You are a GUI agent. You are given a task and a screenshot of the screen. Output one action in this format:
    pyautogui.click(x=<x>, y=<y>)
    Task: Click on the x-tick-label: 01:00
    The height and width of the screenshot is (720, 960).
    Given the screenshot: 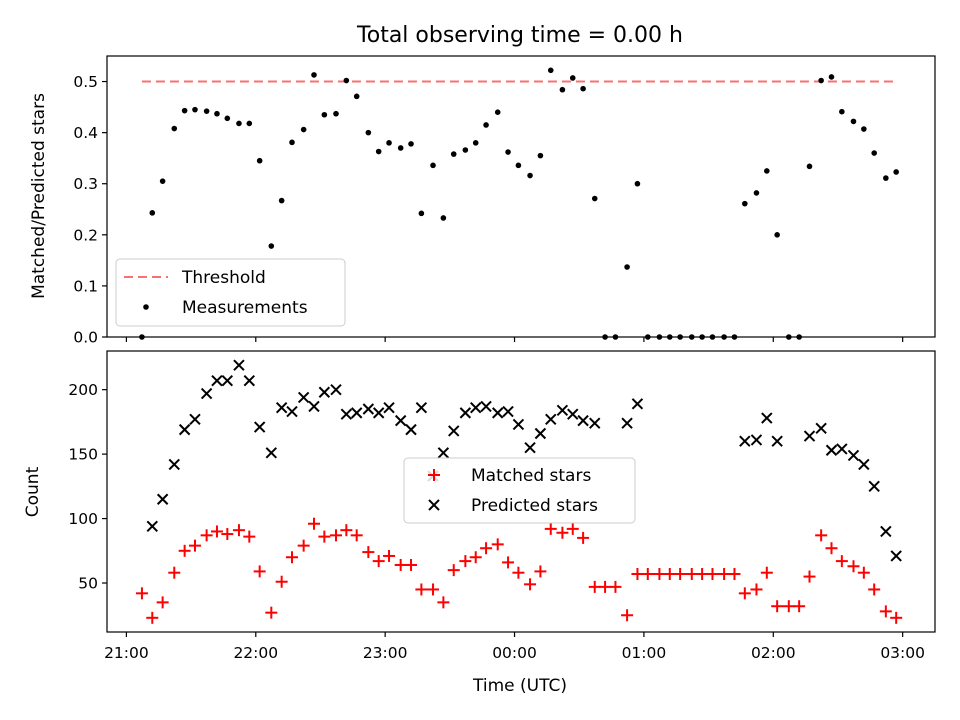 What is the action you would take?
    pyautogui.click(x=644, y=653)
    